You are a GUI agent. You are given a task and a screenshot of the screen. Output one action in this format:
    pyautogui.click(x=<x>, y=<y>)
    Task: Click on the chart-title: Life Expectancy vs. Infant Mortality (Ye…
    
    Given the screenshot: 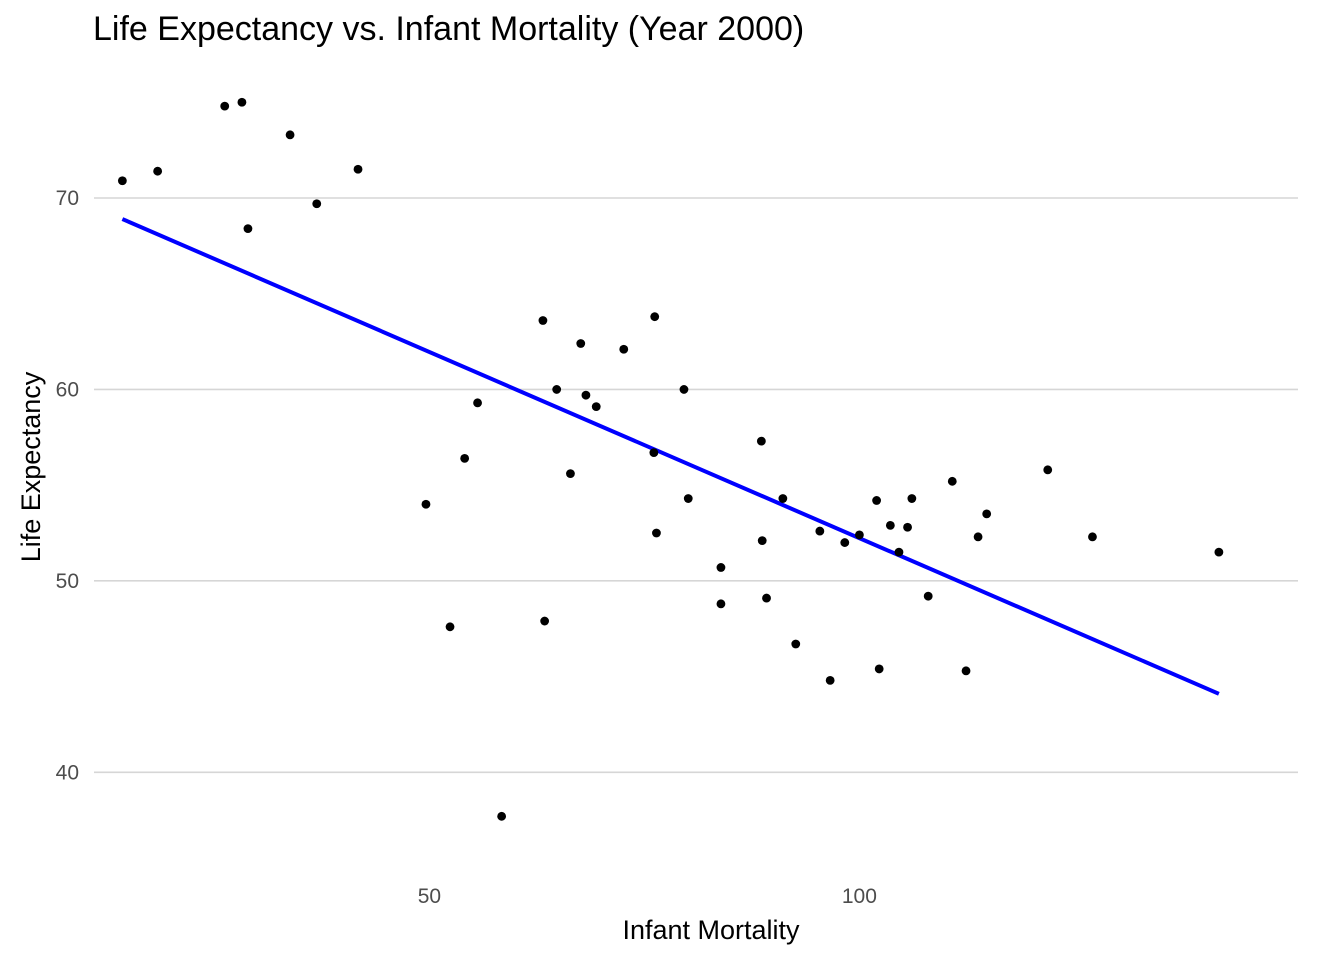 What is the action you would take?
    pyautogui.click(x=449, y=29)
    